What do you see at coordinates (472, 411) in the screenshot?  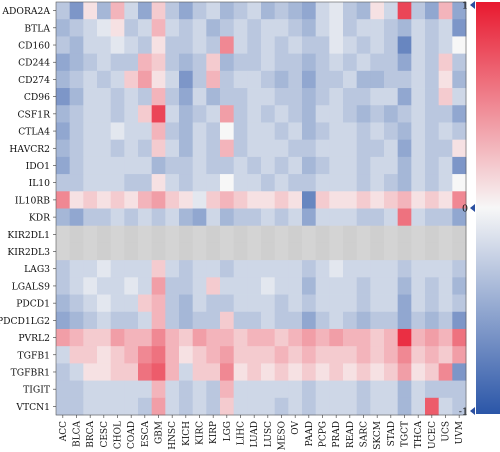 I see `colorbar-pointer-icon` at bounding box center [472, 411].